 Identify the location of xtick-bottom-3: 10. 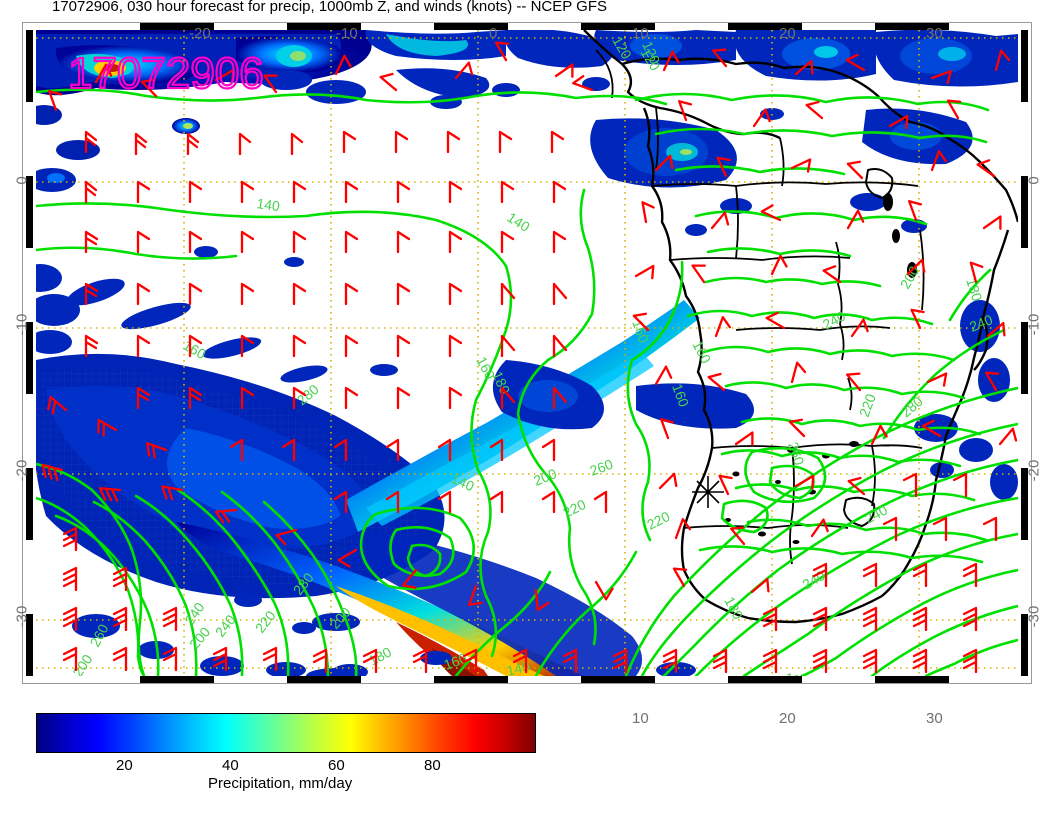
(640, 718).